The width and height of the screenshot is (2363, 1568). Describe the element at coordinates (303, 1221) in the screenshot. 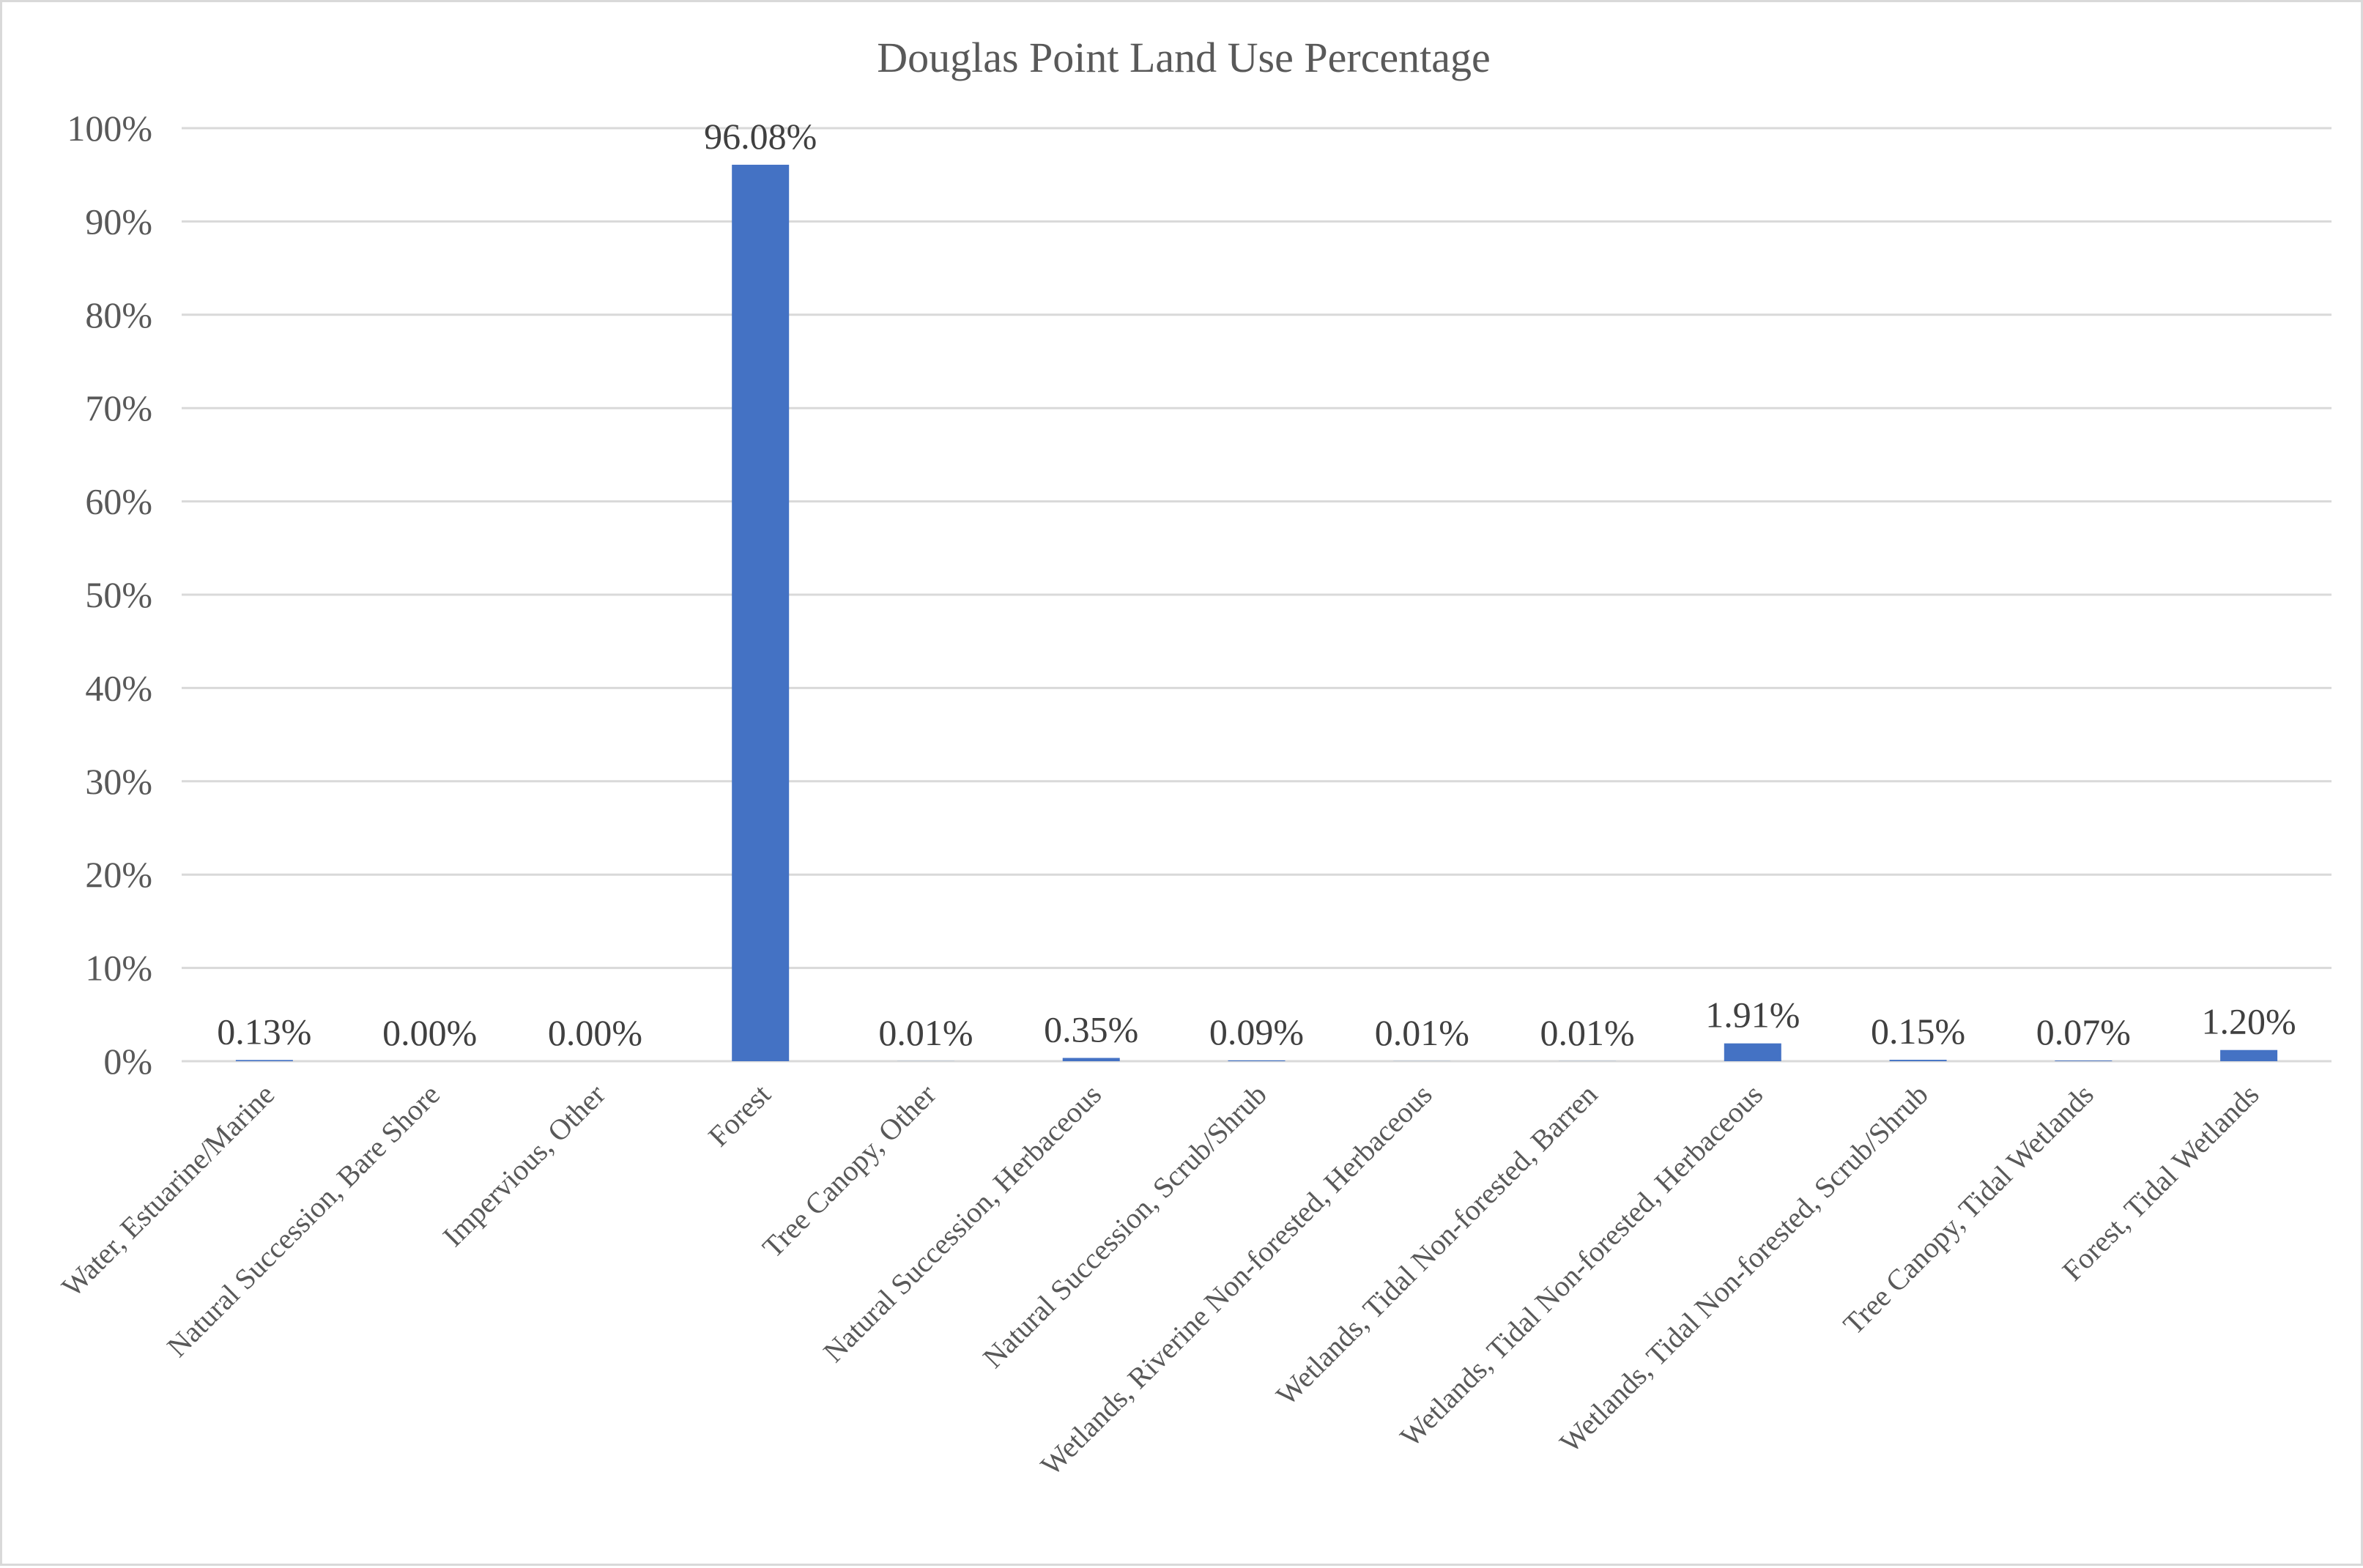

I see `x-tick-label: Natural Succession, Bare Shore` at that location.